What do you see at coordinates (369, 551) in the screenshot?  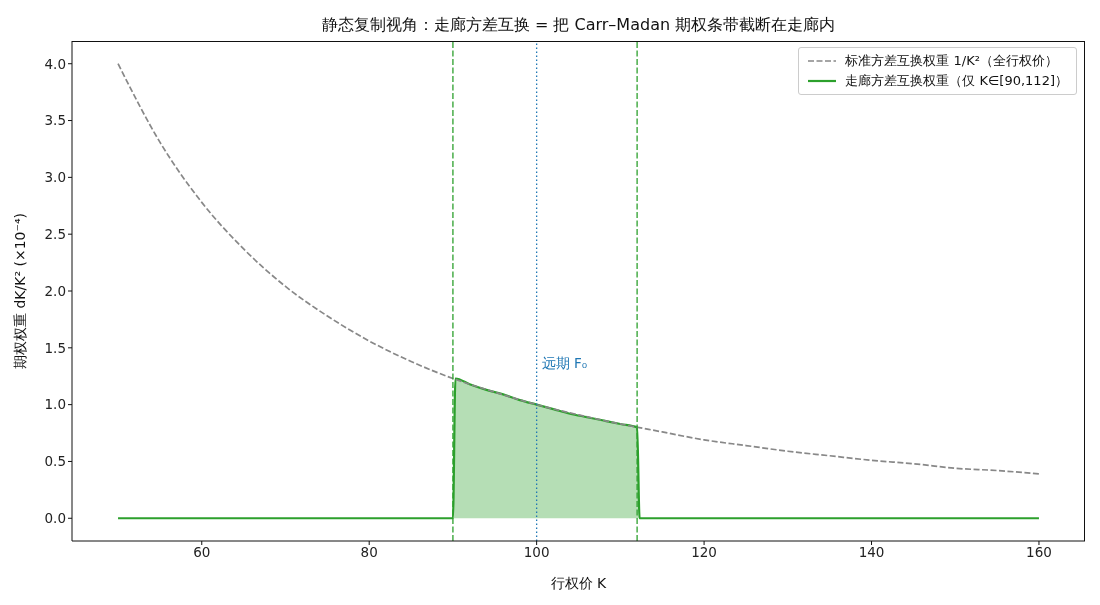 I see `x-tick-label: 80` at bounding box center [369, 551].